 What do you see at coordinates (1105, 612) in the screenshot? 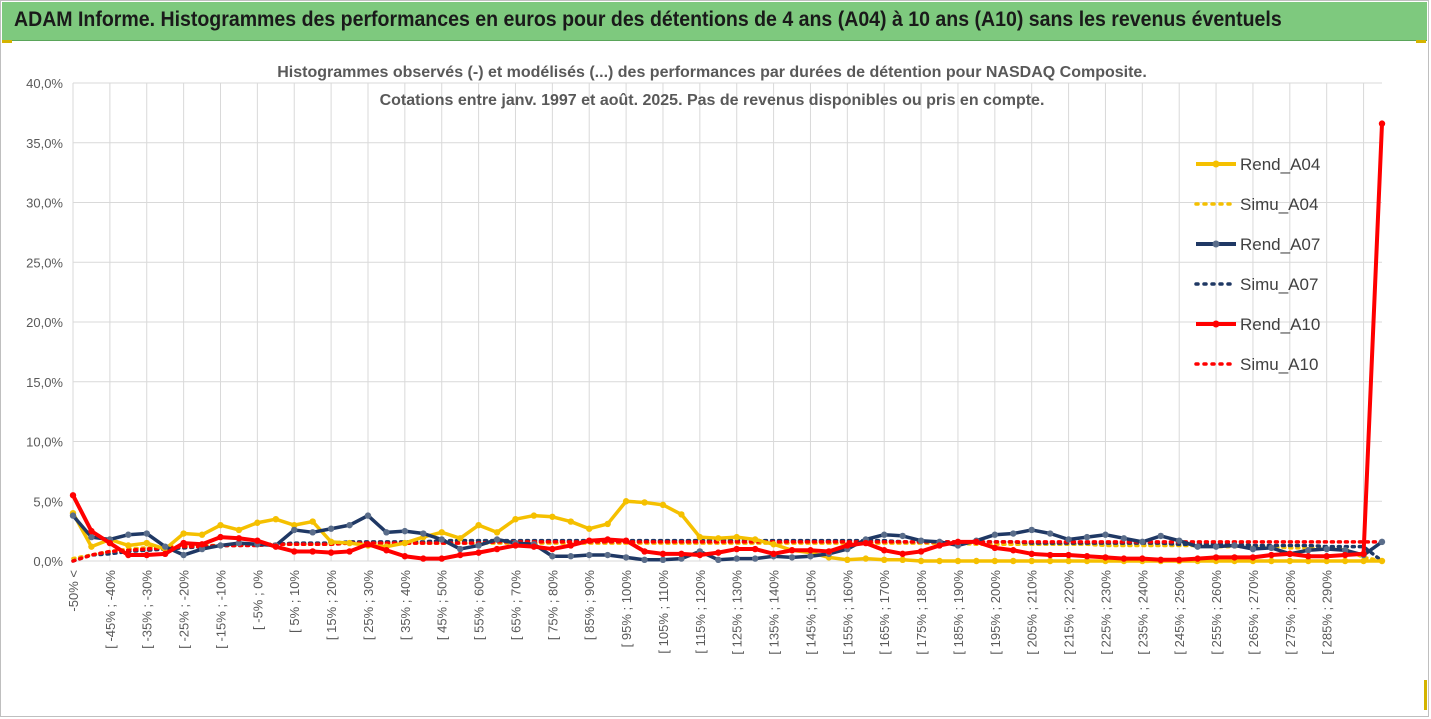
I see `x-tick-label: [ 225% ; 230%` at bounding box center [1105, 612].